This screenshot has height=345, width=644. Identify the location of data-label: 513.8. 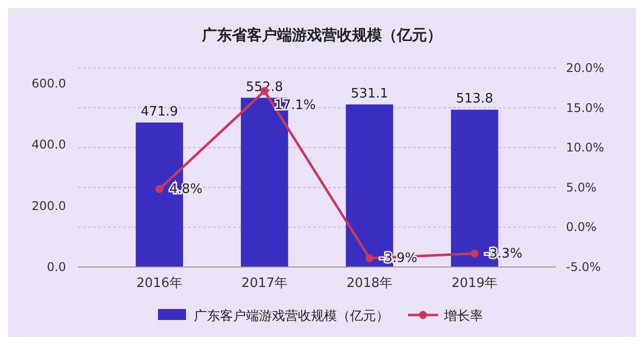
(475, 99).